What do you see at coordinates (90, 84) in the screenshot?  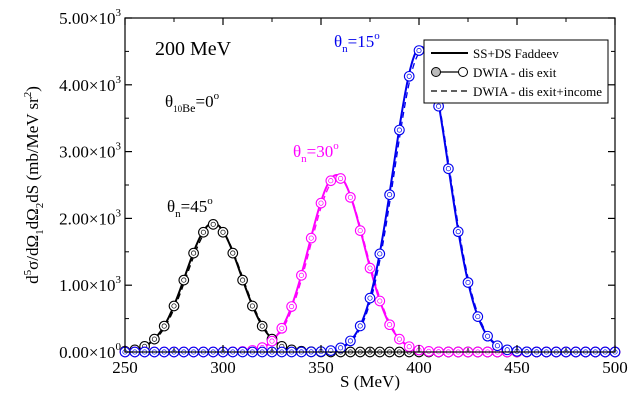 I see `y-tick-label-4000: 4.00×10³` at bounding box center [90, 84].